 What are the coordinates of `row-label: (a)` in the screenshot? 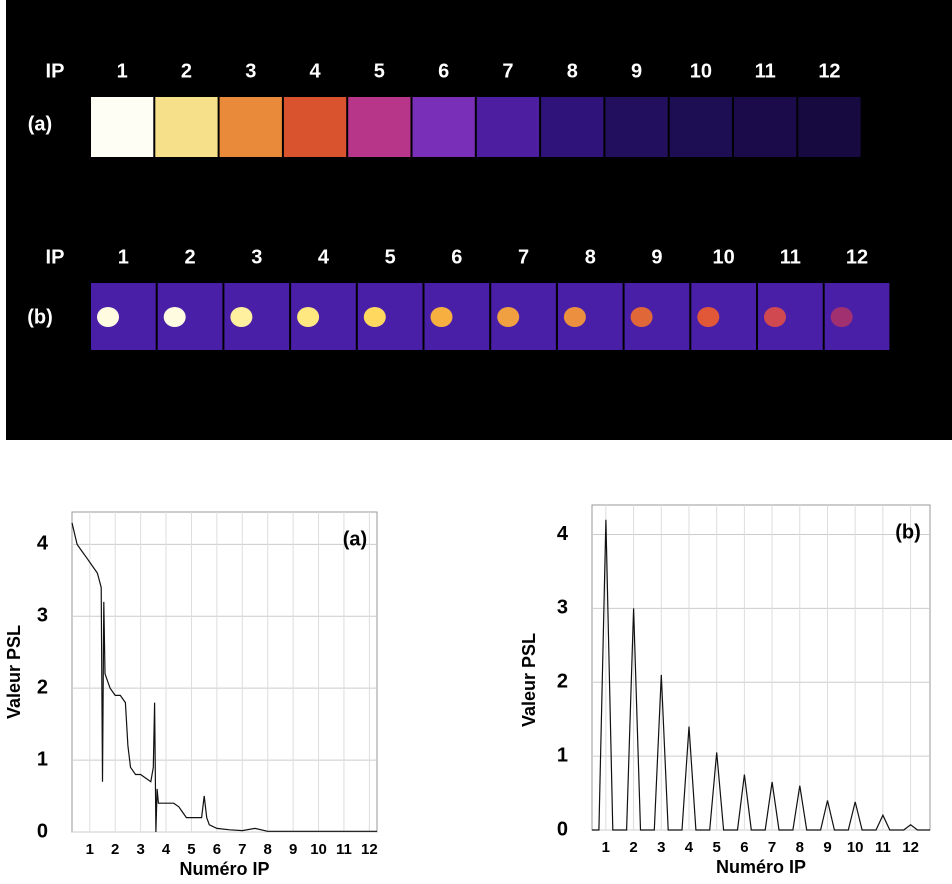 It's located at (40, 124).